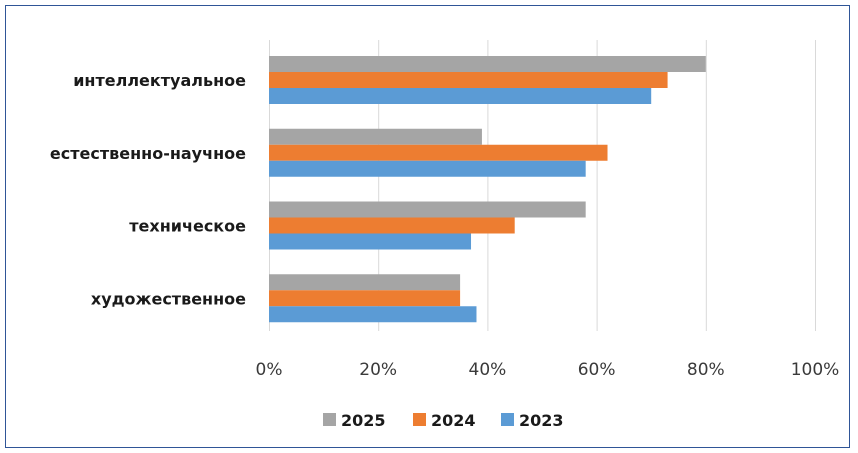 Image resolution: width=858 pixels, height=453 pixels. Describe the element at coordinates (363, 420) in the screenshot. I see `legend-label-2025: 2025` at that location.